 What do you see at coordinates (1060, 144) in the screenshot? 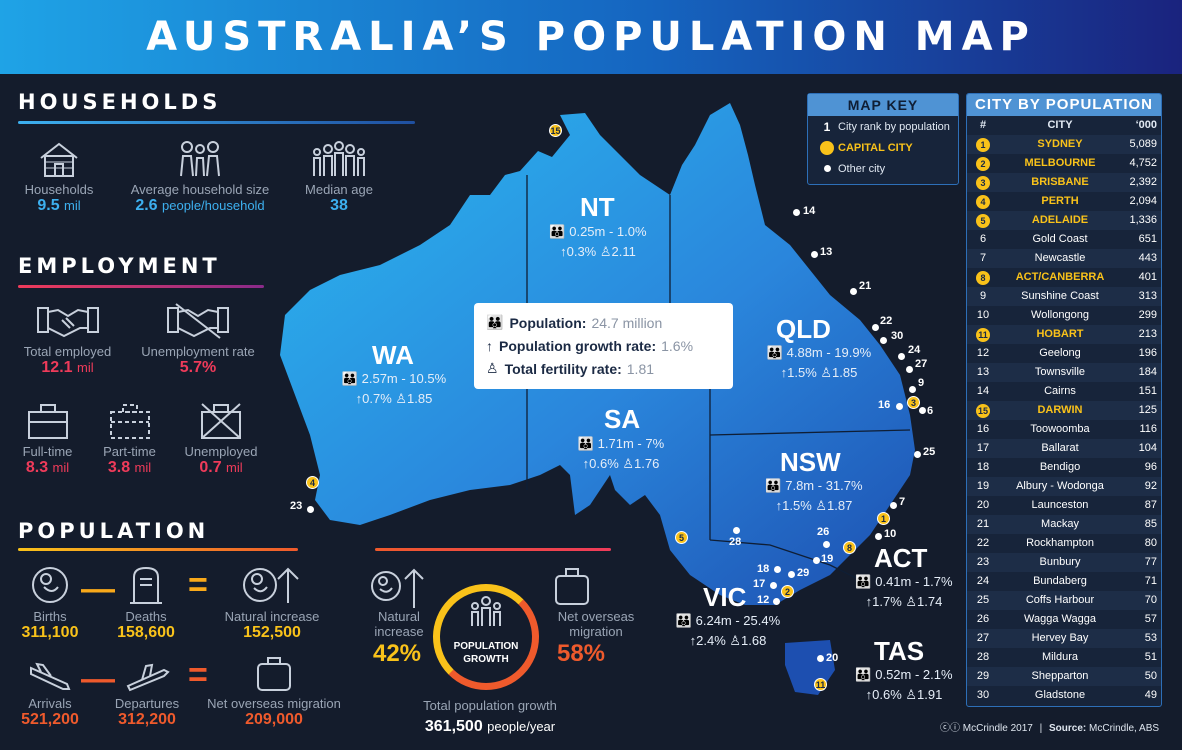
I see `city-cell: SYDNEY` at bounding box center [1060, 144].